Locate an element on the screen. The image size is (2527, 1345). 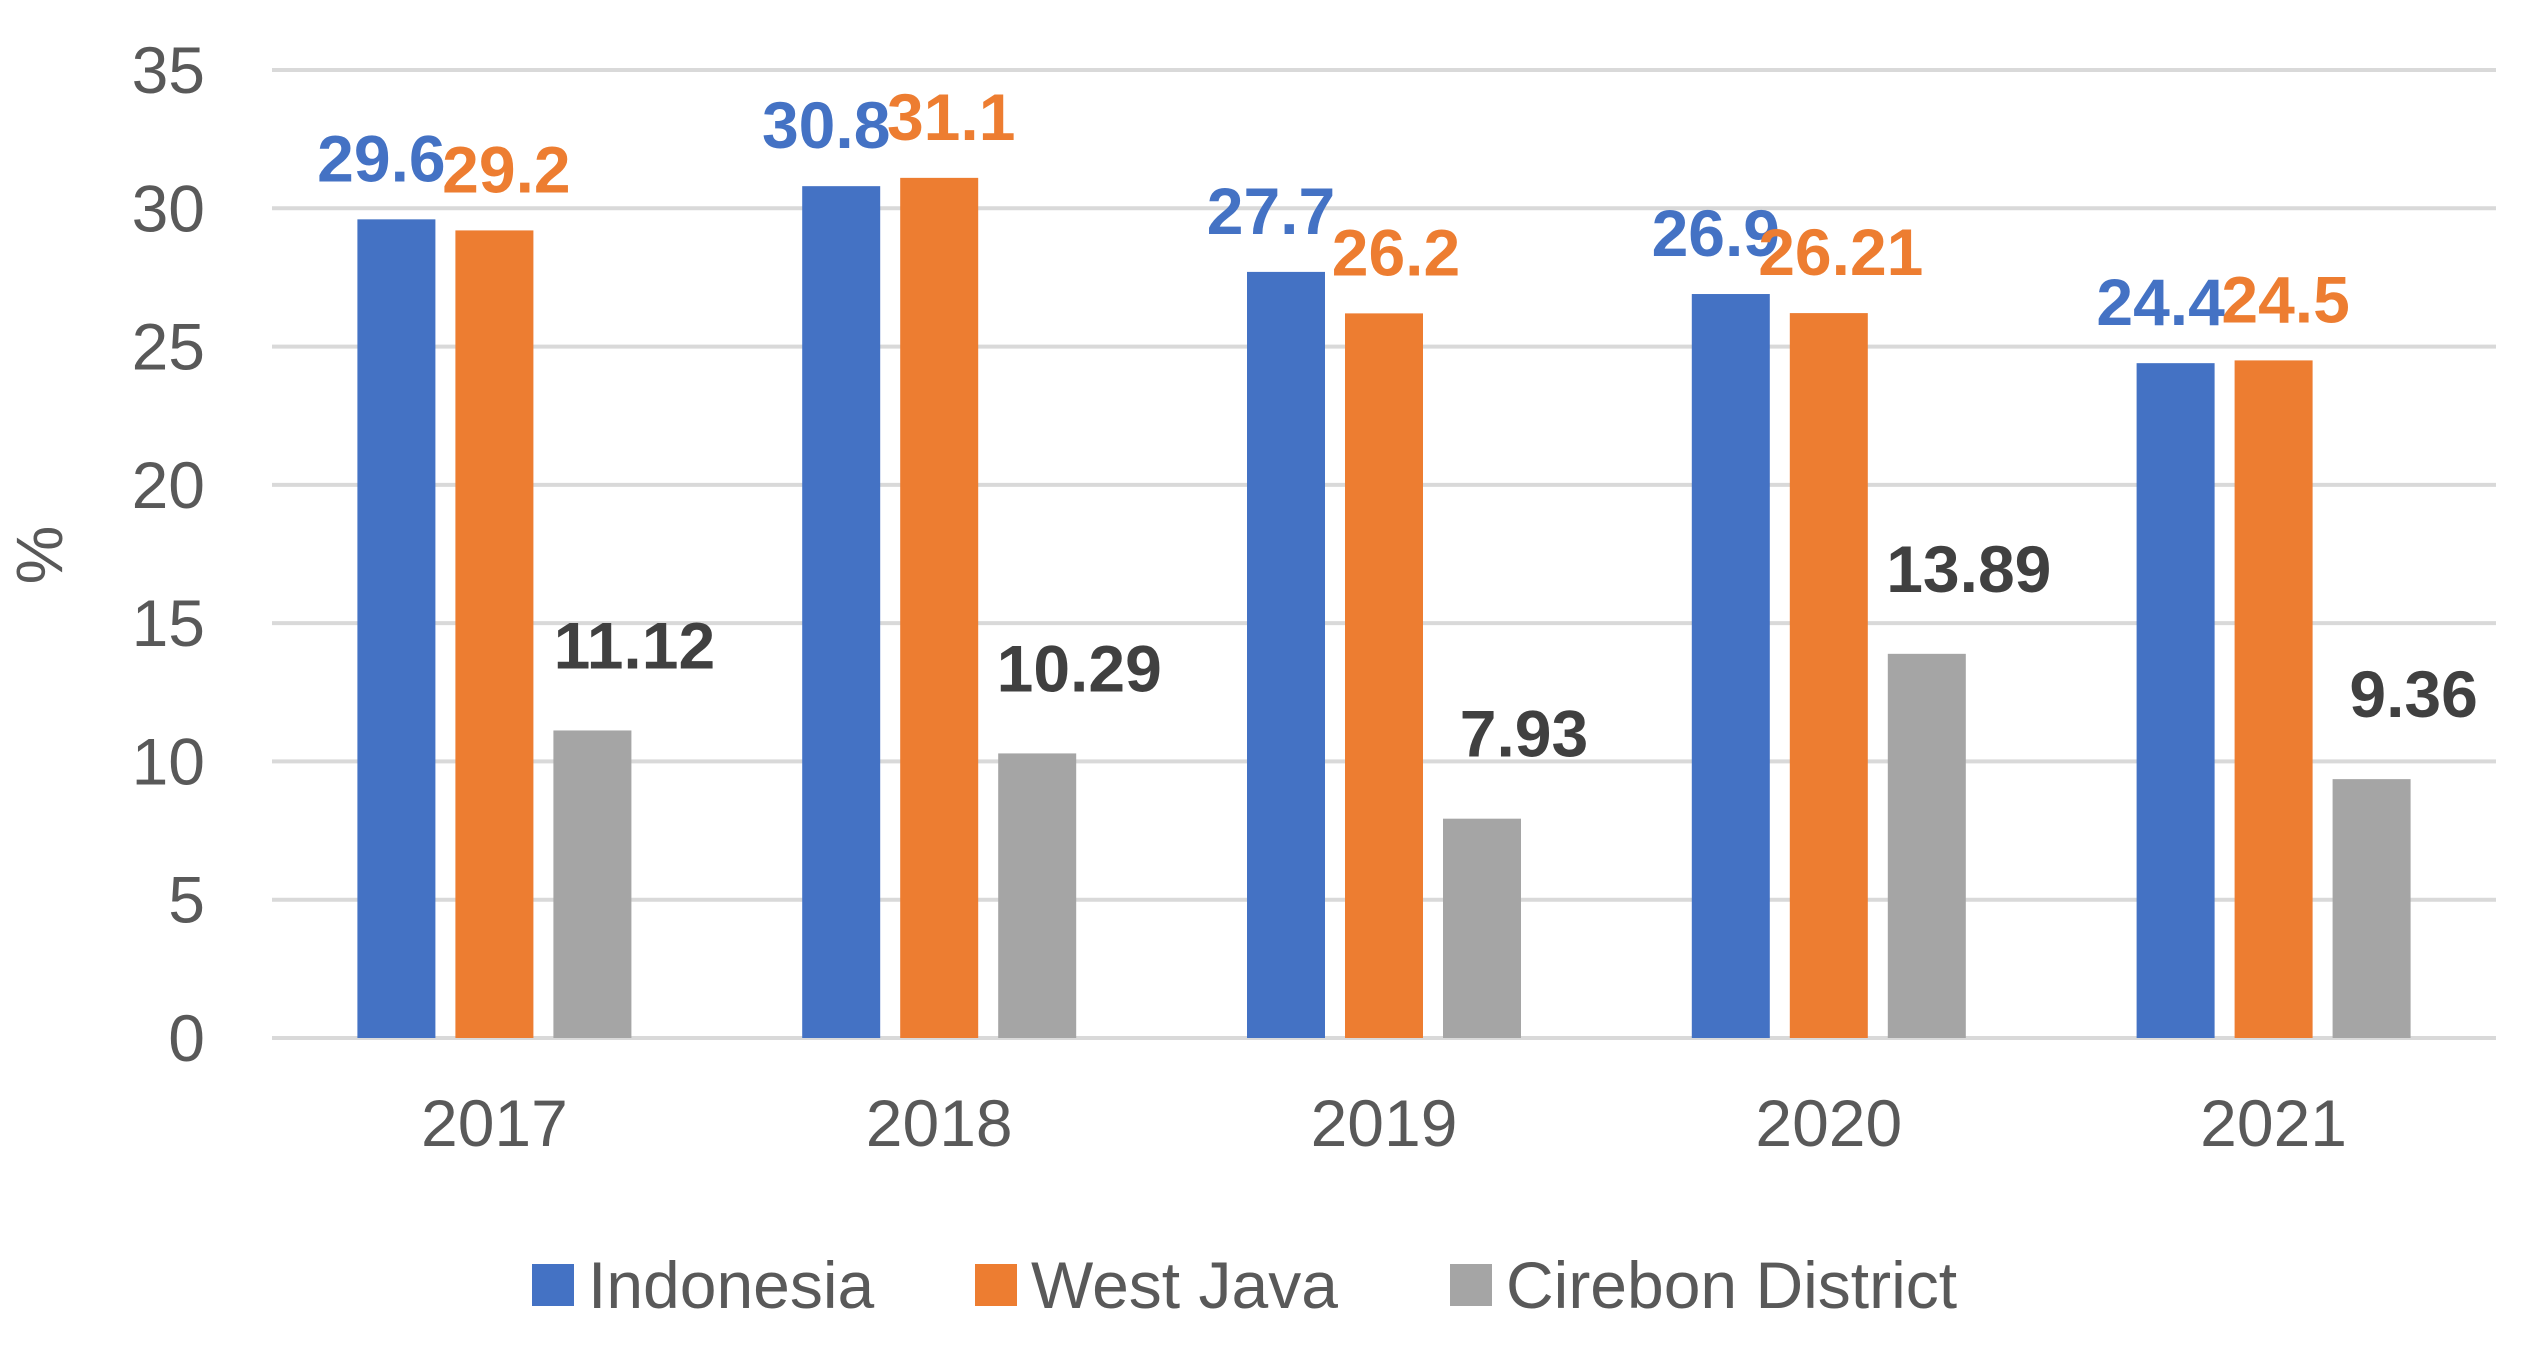
y-tick-label: 15 is located at coordinates (168, 623).